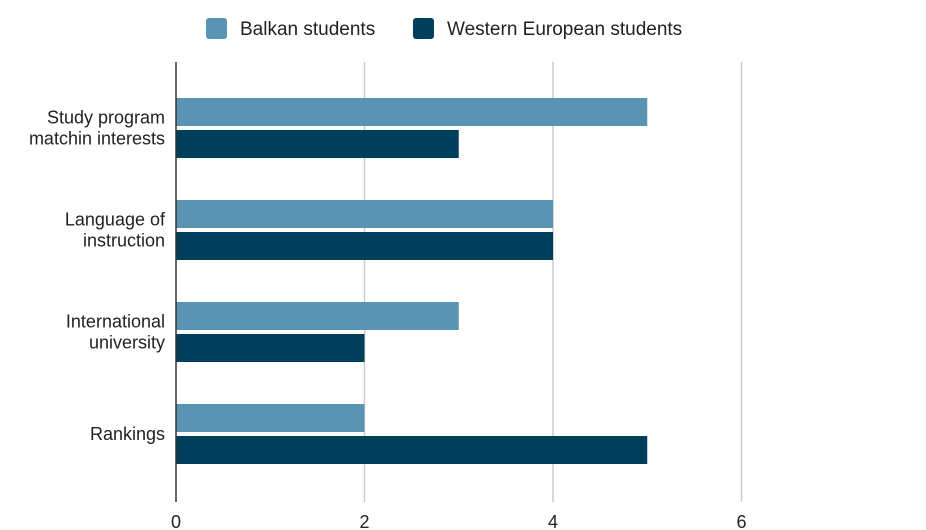 This screenshot has height=530, width=926. What do you see at coordinates (459, 521) in the screenshot?
I see `x-tick-labels: 0 2 4 6` at bounding box center [459, 521].